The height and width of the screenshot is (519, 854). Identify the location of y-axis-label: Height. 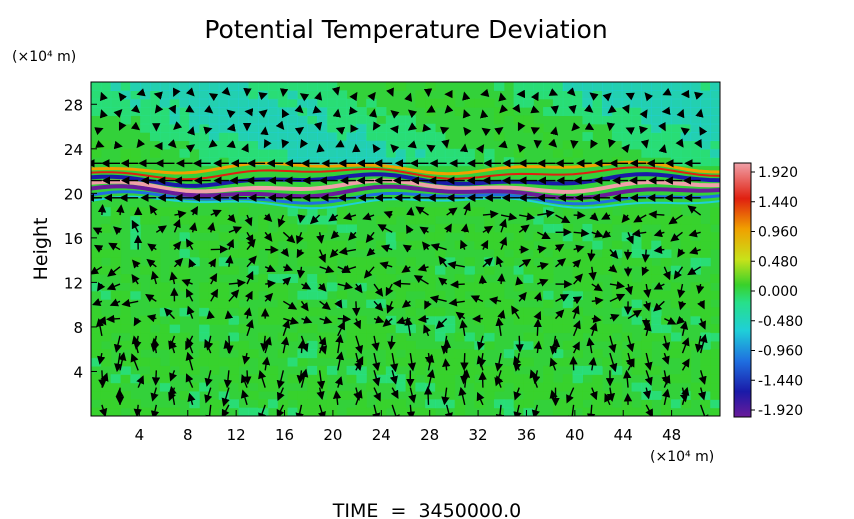
(41, 249).